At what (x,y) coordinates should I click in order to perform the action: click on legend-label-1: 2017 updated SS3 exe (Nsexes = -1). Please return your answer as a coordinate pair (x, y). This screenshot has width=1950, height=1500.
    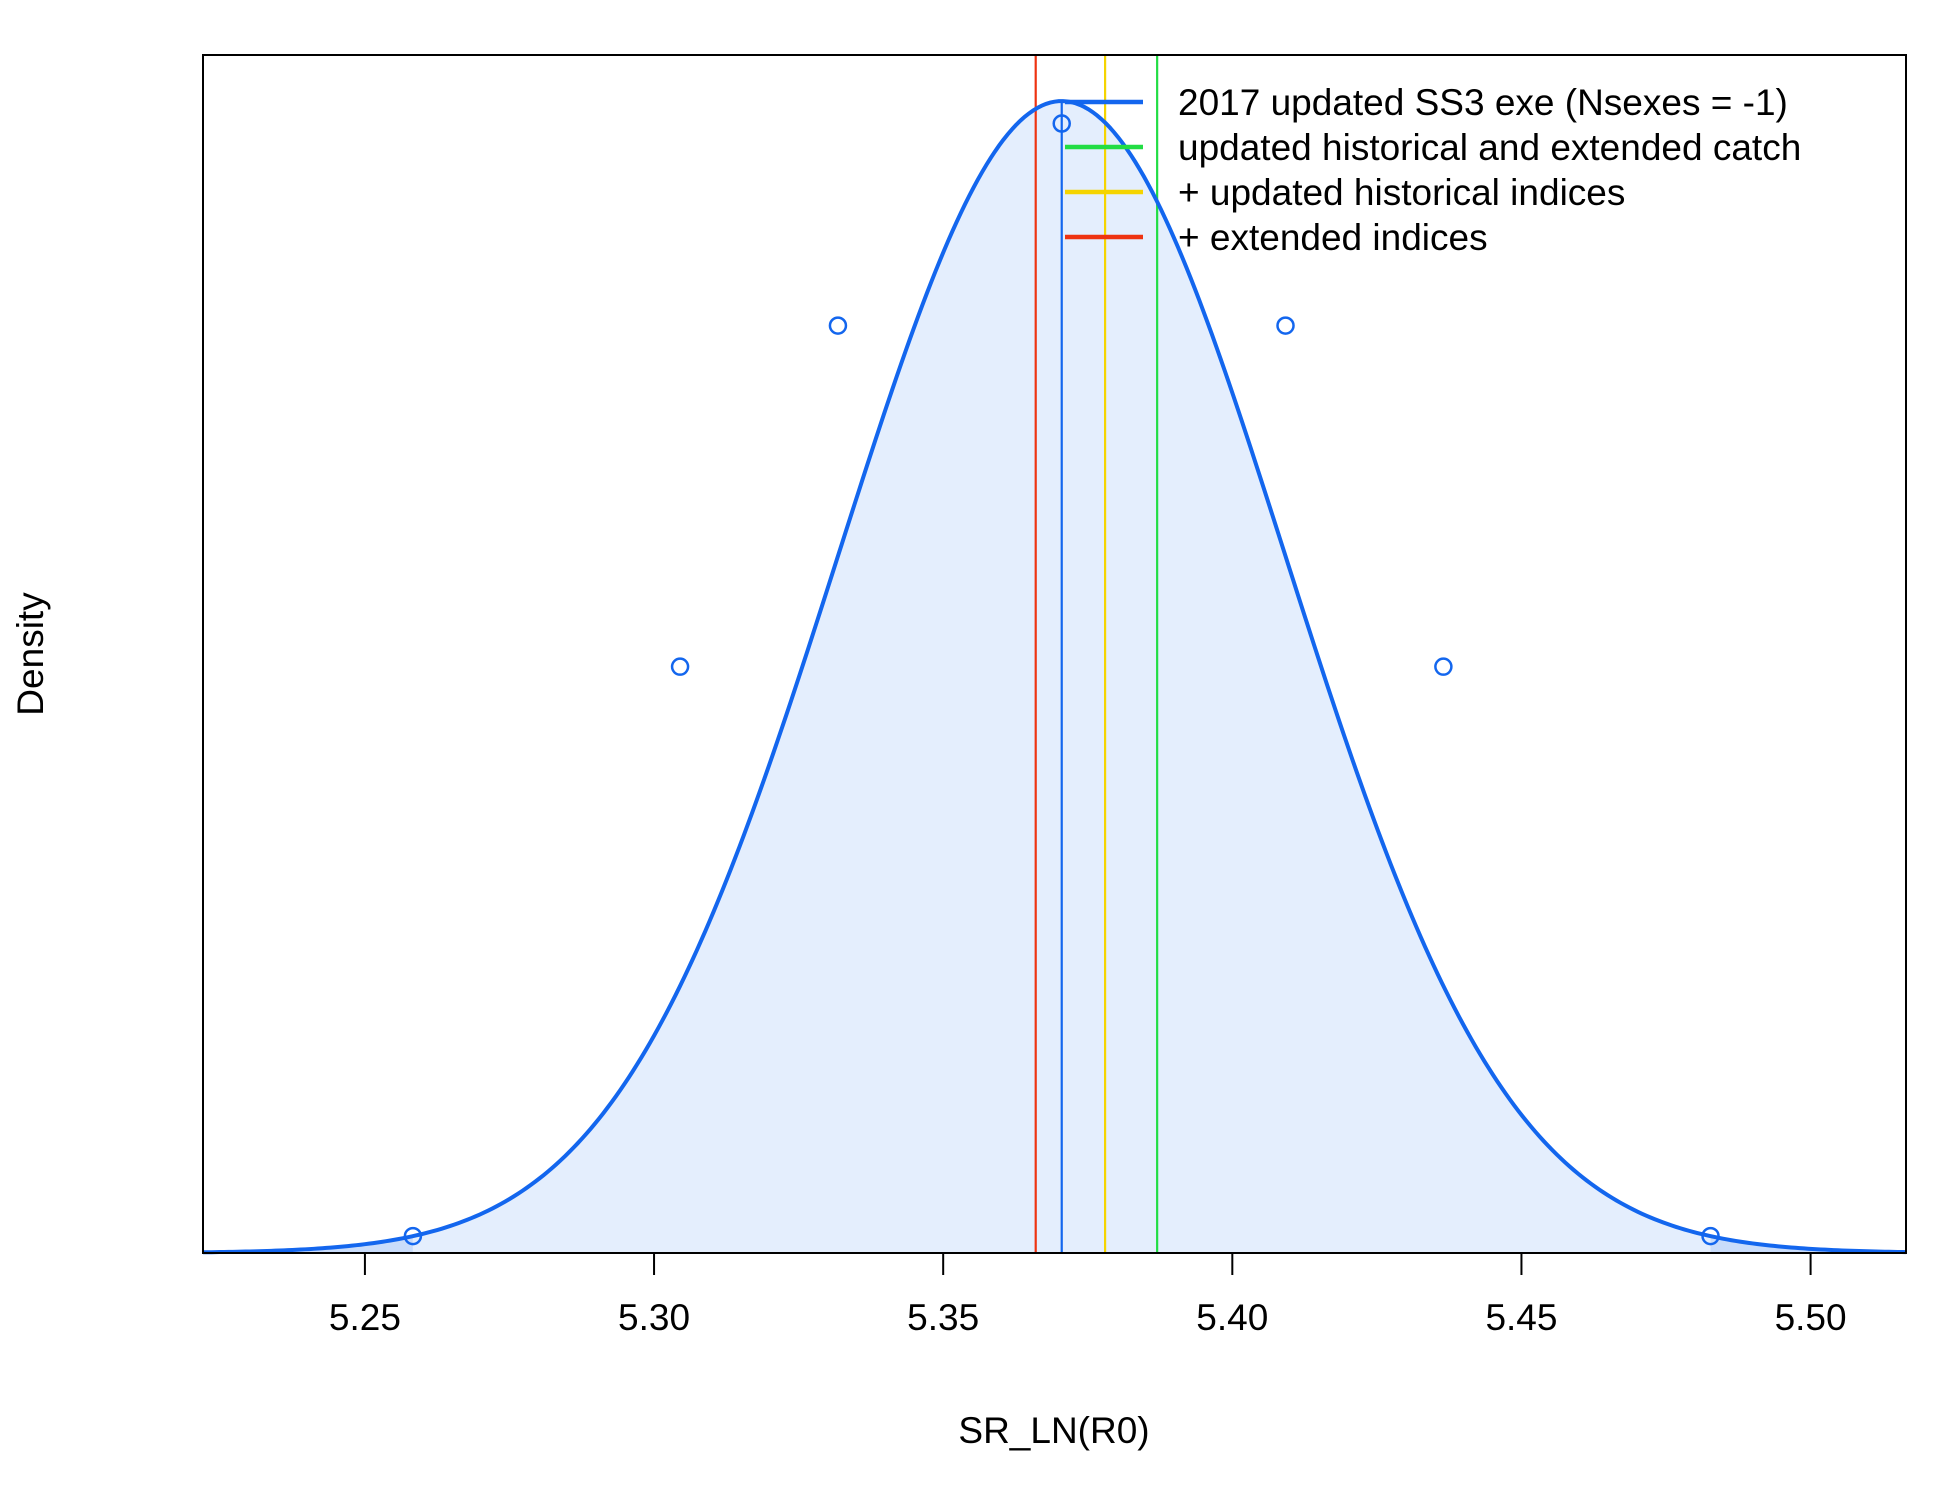
    Looking at the image, I should click on (1483, 102).